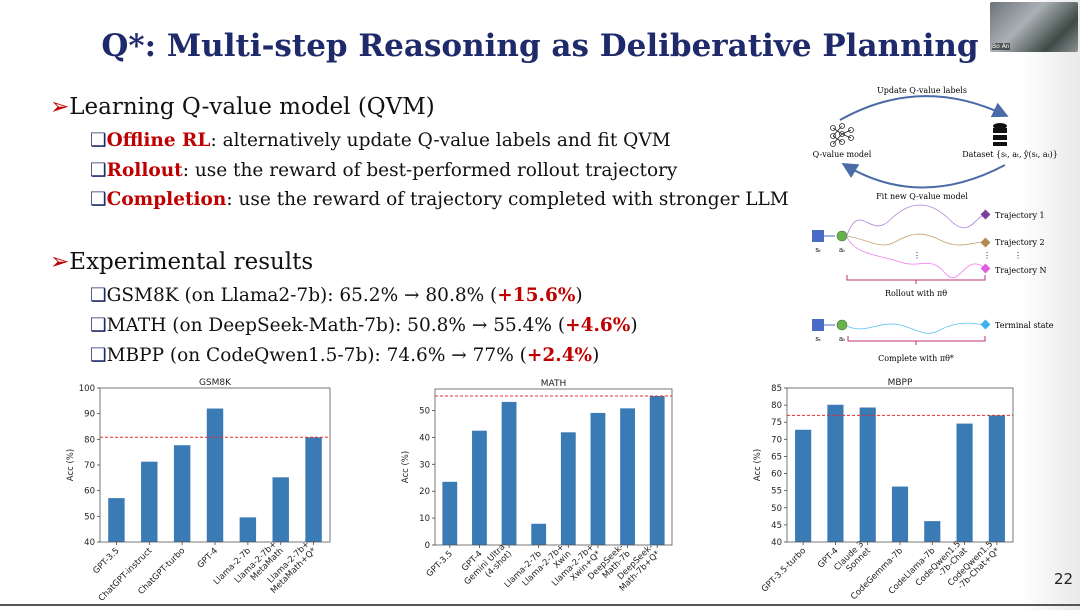  I want to click on y-tick-label: 60, so click(776, 475).